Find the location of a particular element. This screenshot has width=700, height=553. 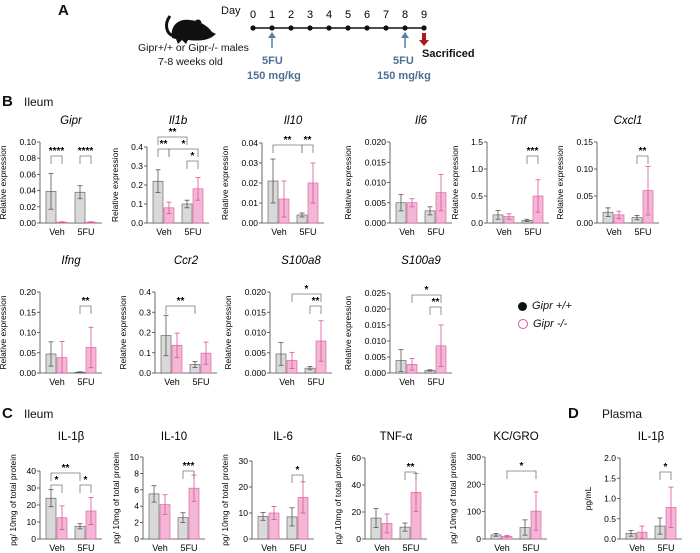

y-tick-label: 0.005 is located at coordinates (376, 203).